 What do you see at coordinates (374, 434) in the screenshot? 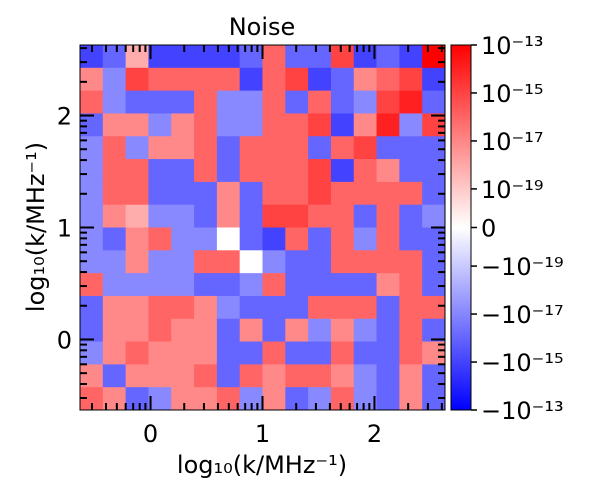
I see `x-tick-label: 2` at bounding box center [374, 434].